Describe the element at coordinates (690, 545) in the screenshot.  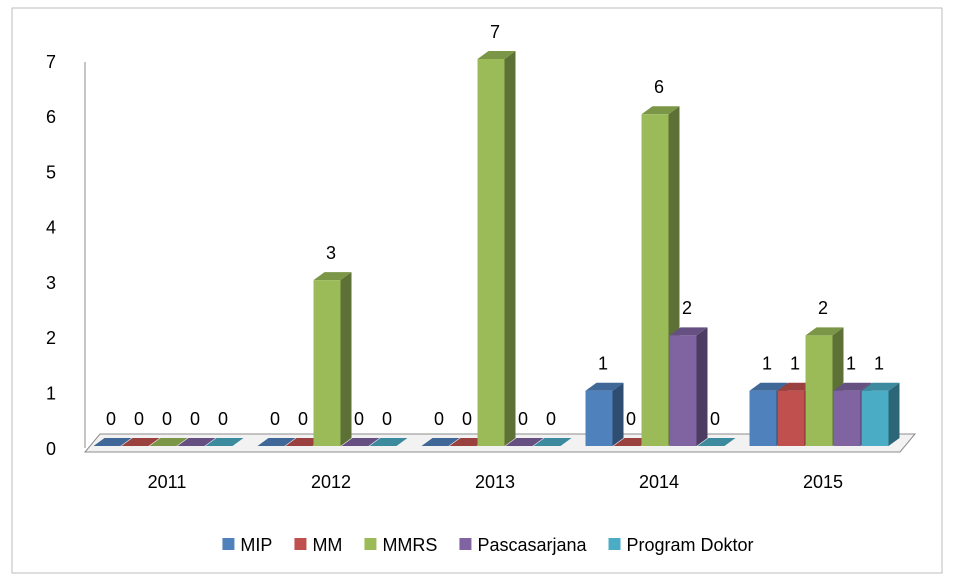
I see `legend-label: Program Doktor` at that location.